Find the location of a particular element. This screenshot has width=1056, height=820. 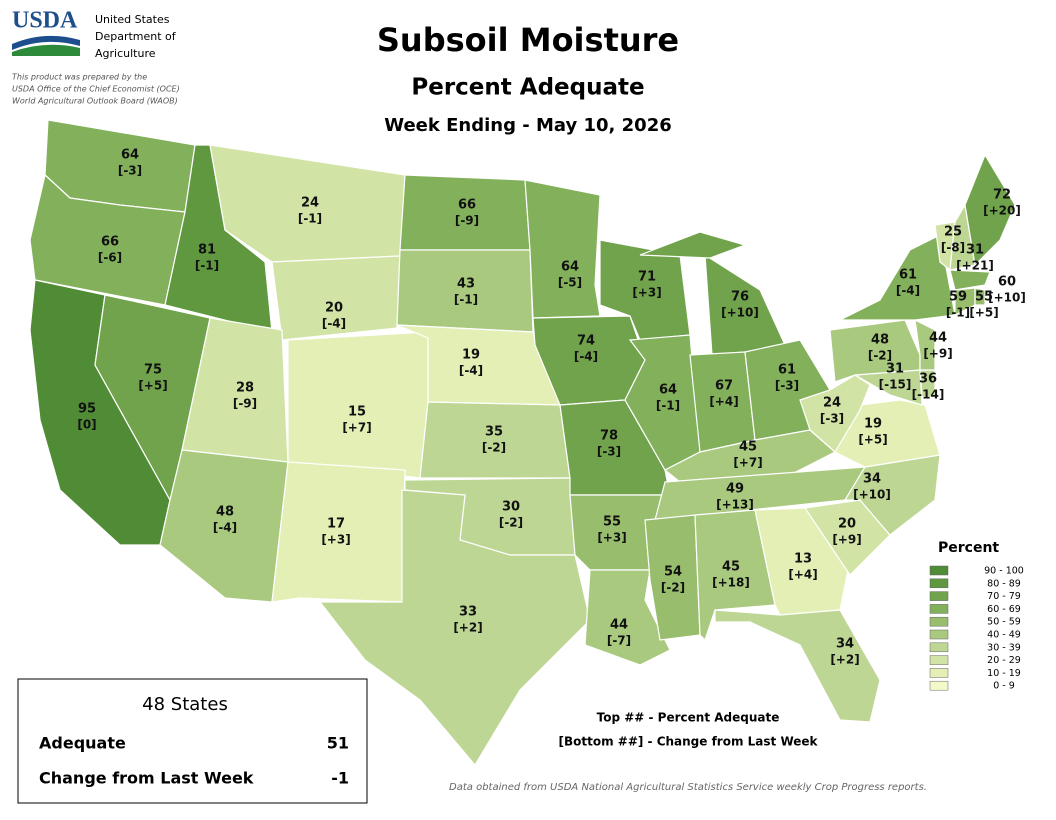

state-value: 34 is located at coordinates (872, 479).